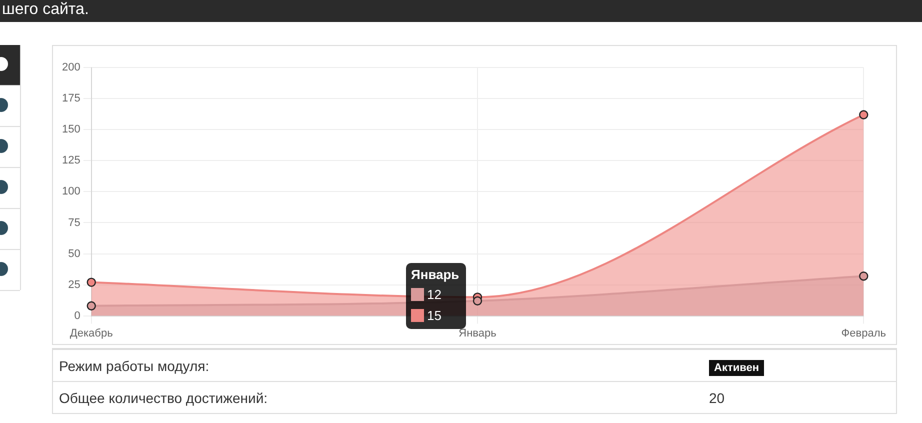 The image size is (922, 423). I want to click on annotation: 15, so click(434, 315).